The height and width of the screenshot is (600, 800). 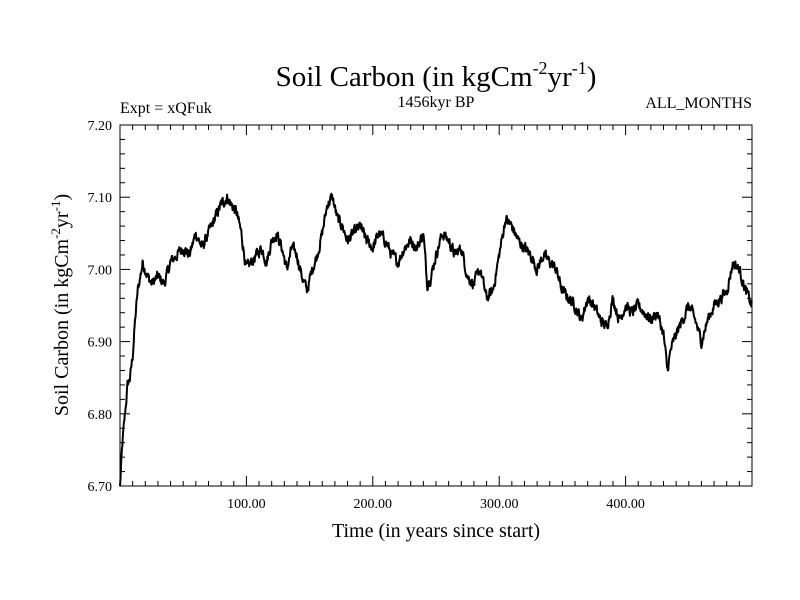 I want to click on chart-title-mid: yr, so click(x=560, y=77).